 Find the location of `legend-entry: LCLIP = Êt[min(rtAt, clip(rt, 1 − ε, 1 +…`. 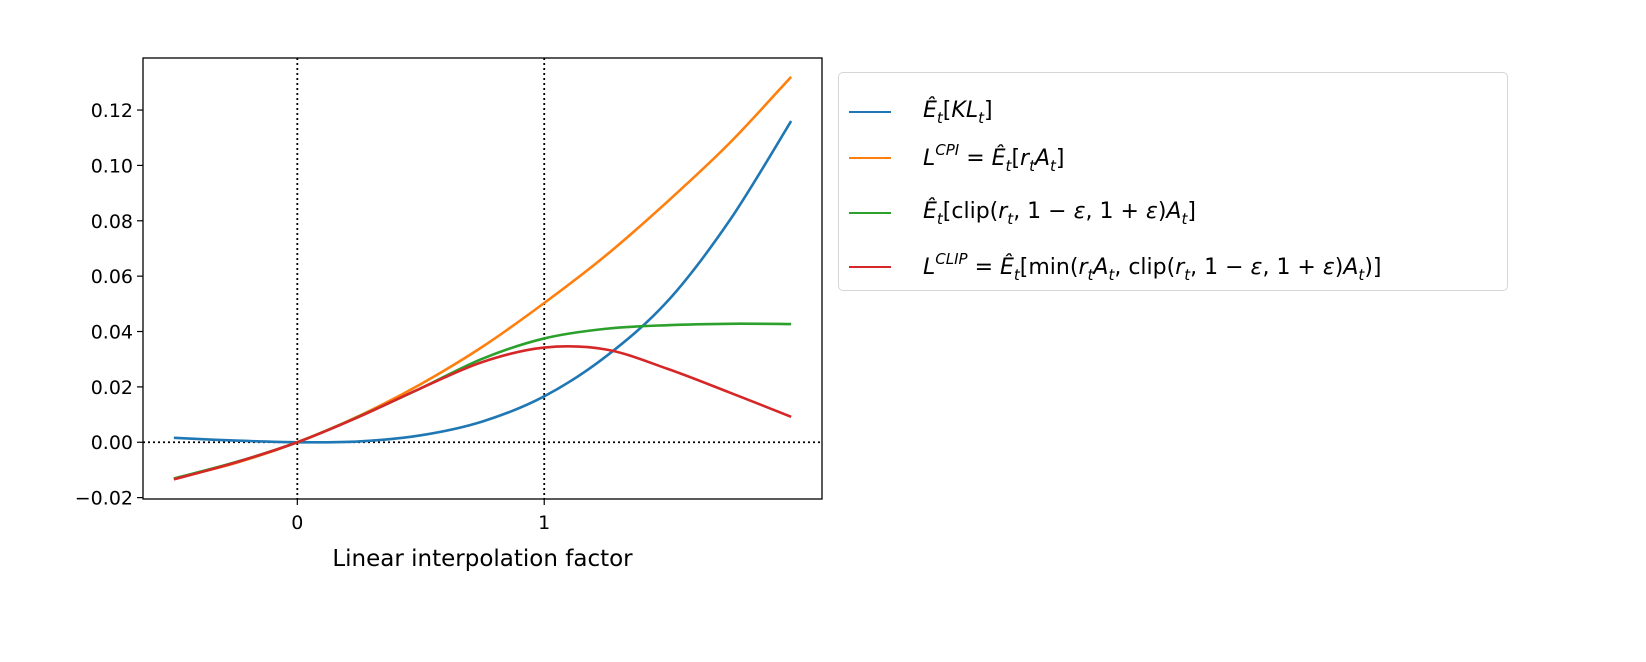

legend-entry: LCLIP = Êt[min(rtAt, clip(rt, 1 − ε, 1 +… is located at coordinates (1110, 267).